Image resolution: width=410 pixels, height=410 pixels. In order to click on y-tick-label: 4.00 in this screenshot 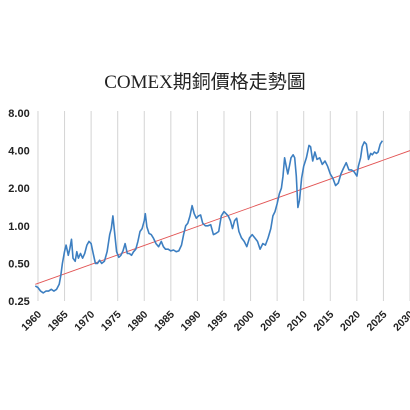, I will do `click(18, 152)`.